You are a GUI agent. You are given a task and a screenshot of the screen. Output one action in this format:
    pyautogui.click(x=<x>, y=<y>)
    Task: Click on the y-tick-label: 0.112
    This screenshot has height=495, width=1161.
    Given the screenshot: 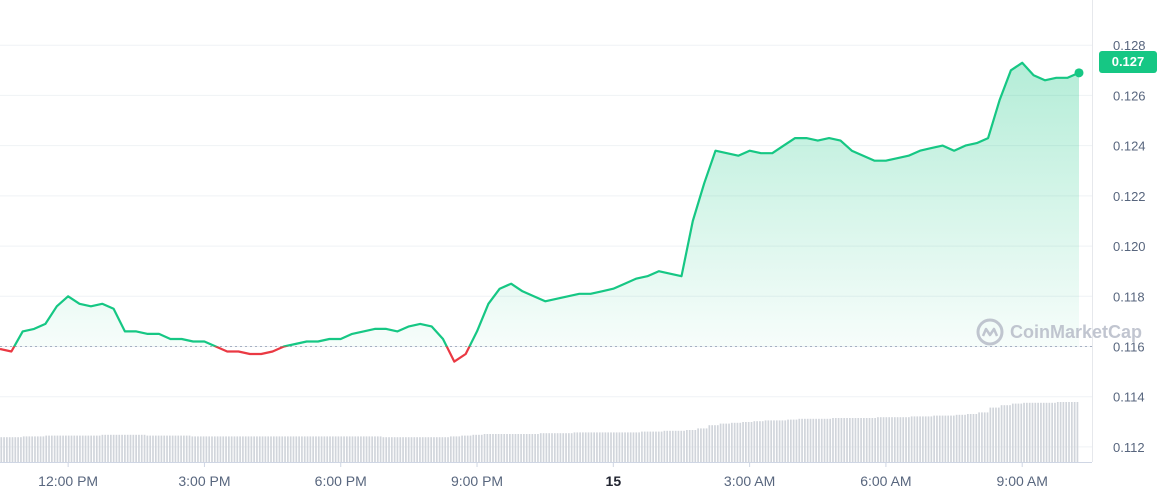 What is the action you would take?
    pyautogui.click(x=1129, y=447)
    